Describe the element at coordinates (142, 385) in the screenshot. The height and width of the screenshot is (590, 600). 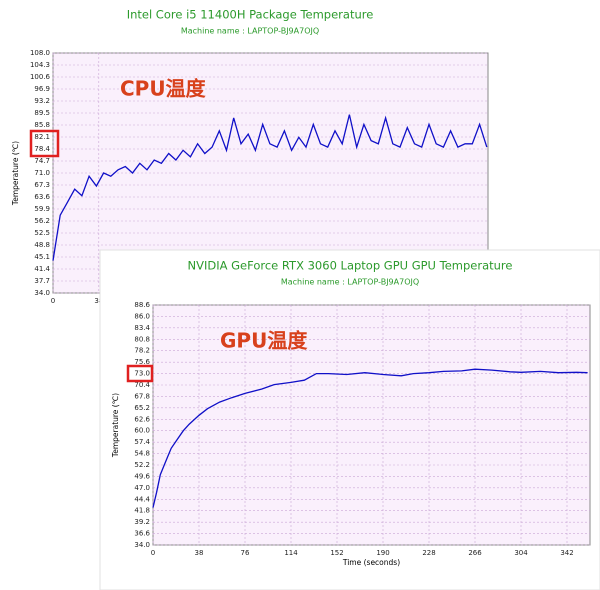
I see `y-tick-label: 70.4` at that location.